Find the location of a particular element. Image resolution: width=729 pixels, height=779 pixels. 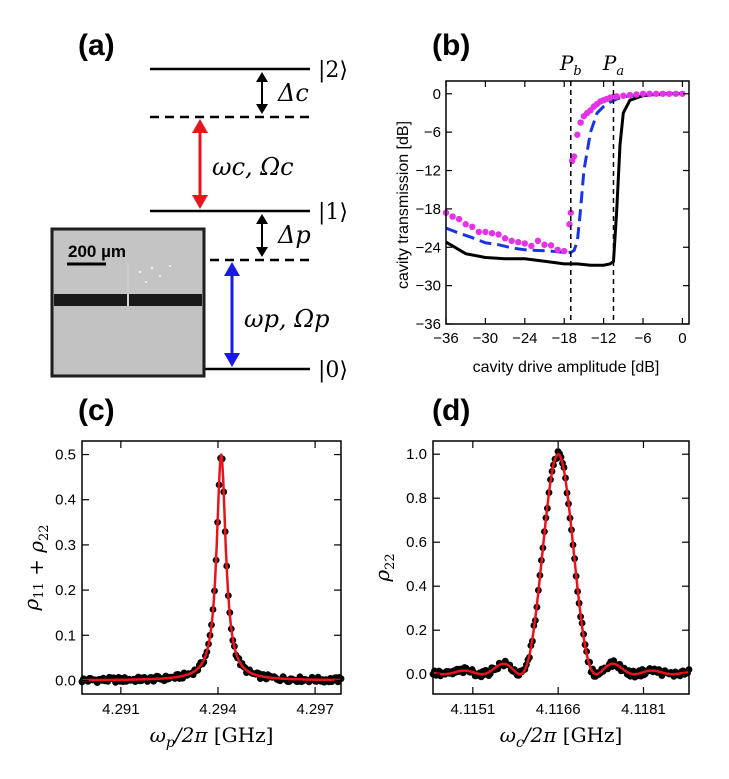

chart-d-xtick-label: 4.1166 is located at coordinates (558, 709).